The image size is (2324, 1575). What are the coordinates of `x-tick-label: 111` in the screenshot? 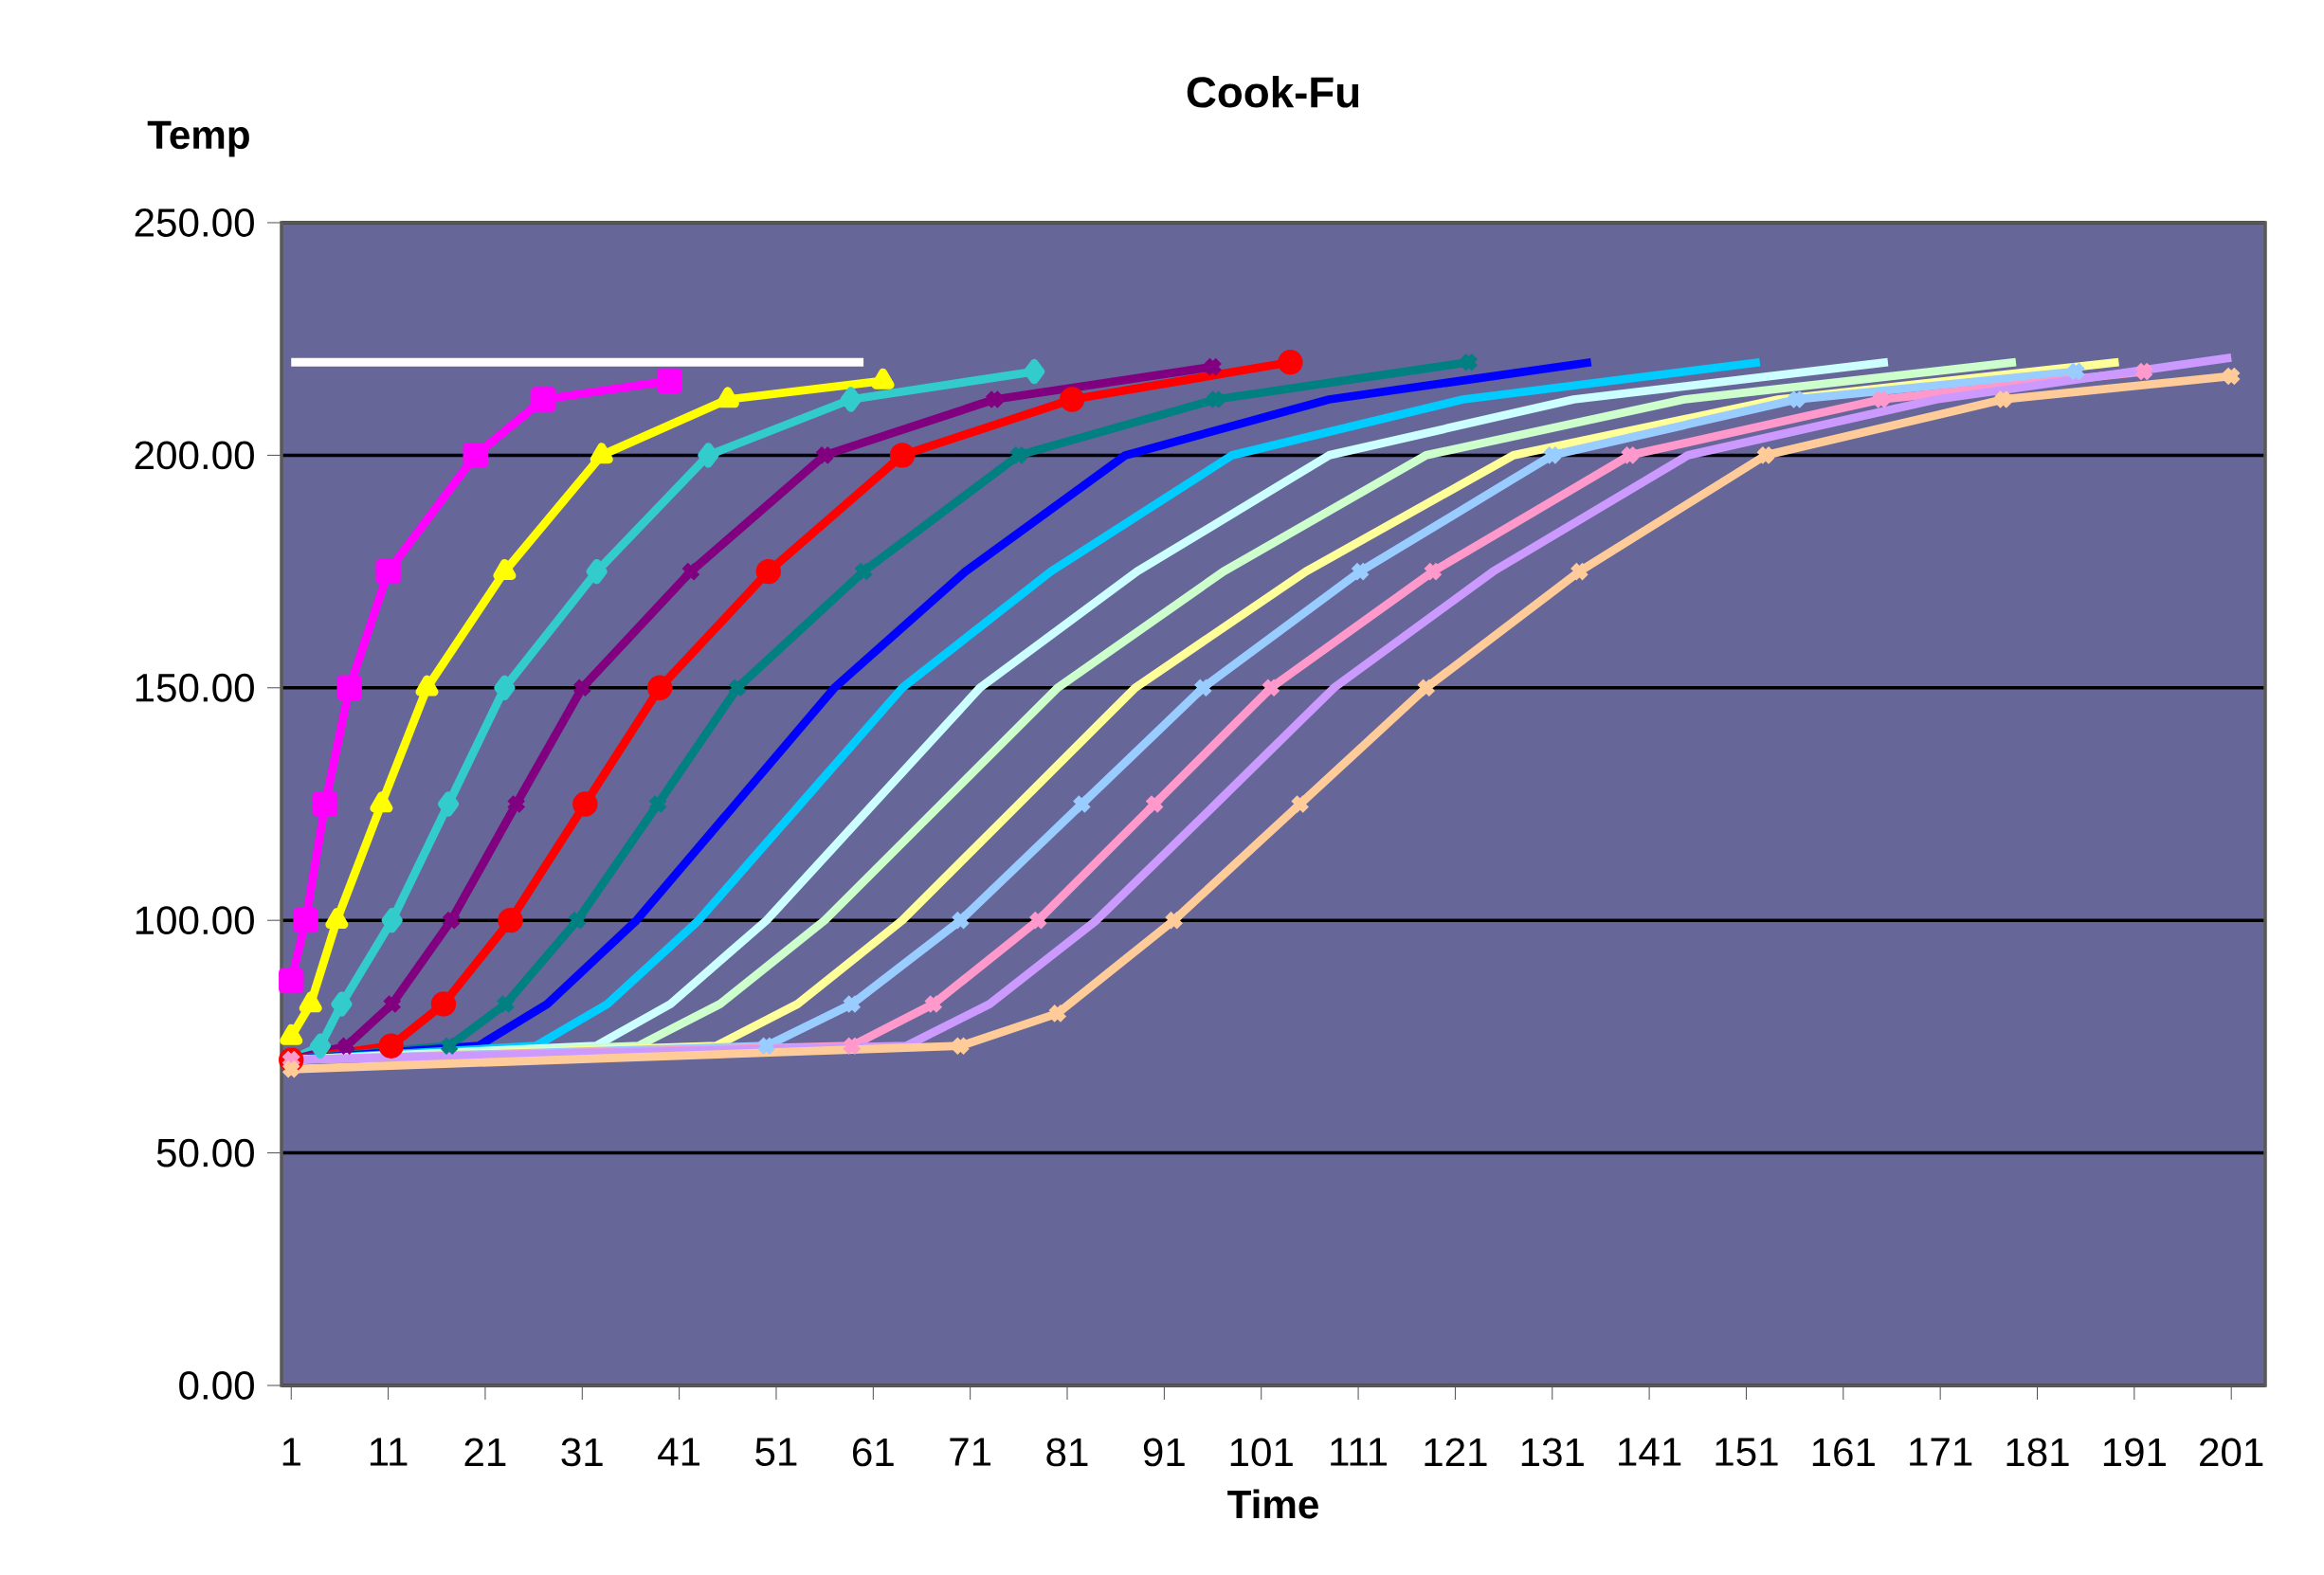 It's located at (1359, 1452).